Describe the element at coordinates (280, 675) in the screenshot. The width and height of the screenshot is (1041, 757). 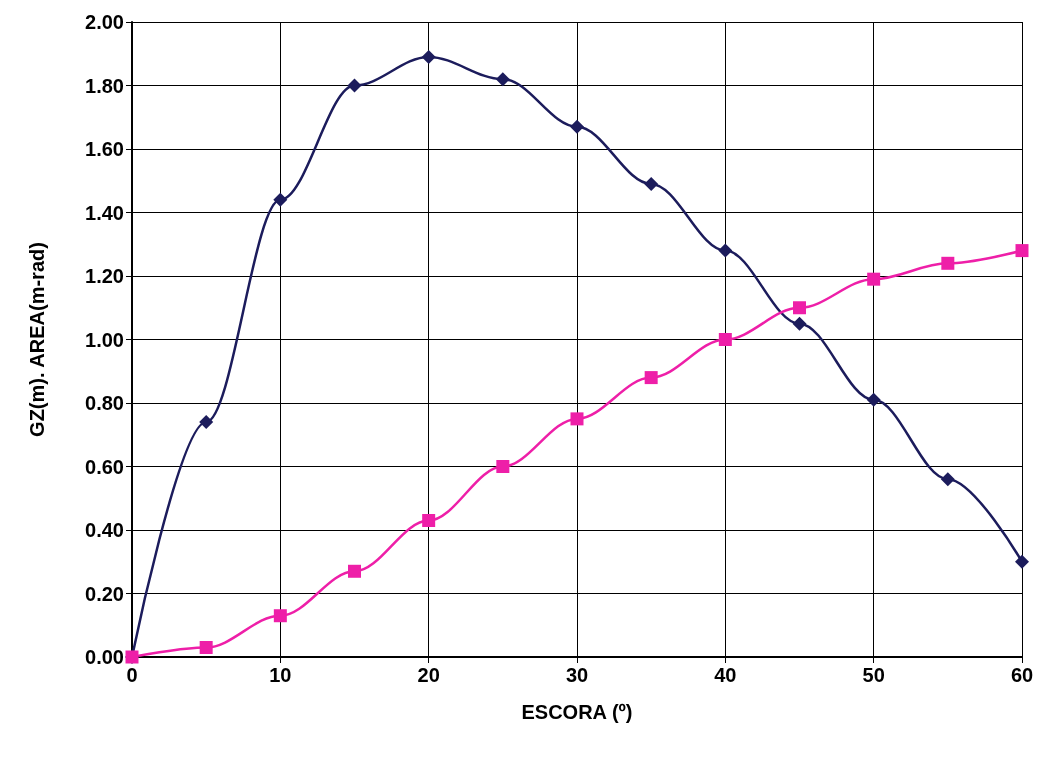
I see `x-tick-label: 10` at that location.